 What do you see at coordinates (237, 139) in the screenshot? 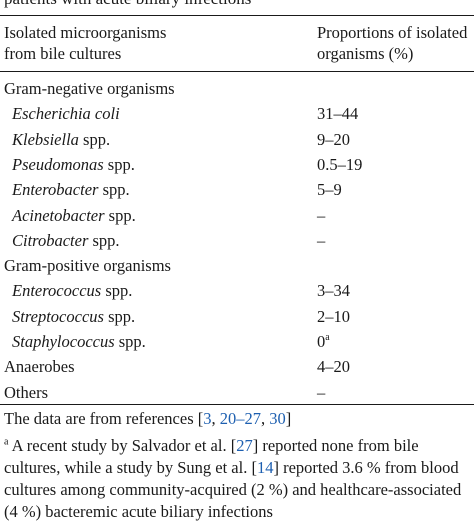
I see `table-row: Klebsiella spp. 9–20` at bounding box center [237, 139].